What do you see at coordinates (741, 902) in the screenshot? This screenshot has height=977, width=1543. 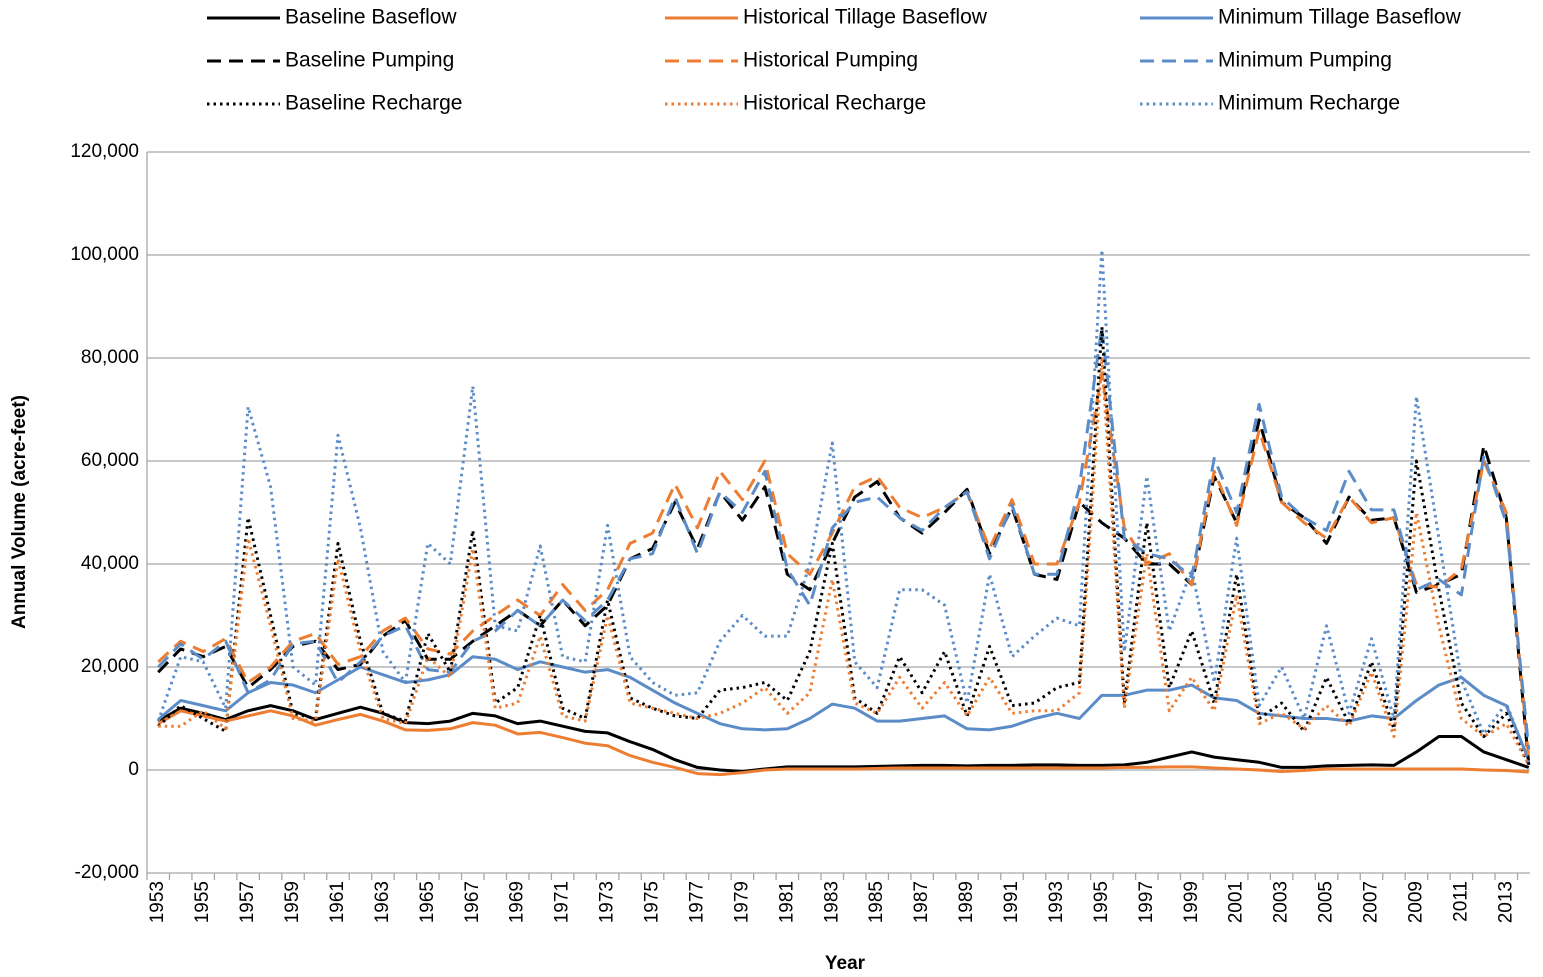 I see `x-tick-label: 1979` at bounding box center [741, 902].